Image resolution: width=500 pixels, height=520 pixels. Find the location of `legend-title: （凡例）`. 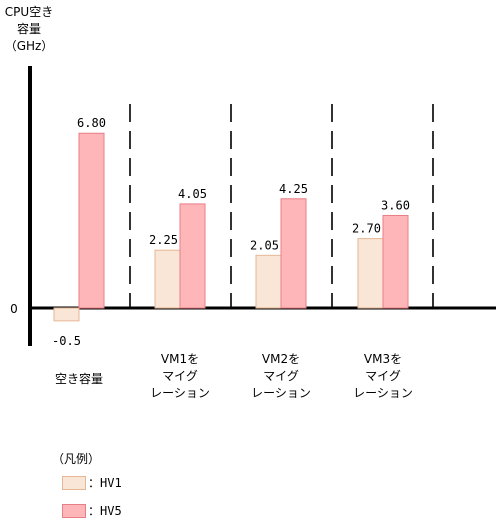

legend-title: （凡例） is located at coordinates (76, 459).